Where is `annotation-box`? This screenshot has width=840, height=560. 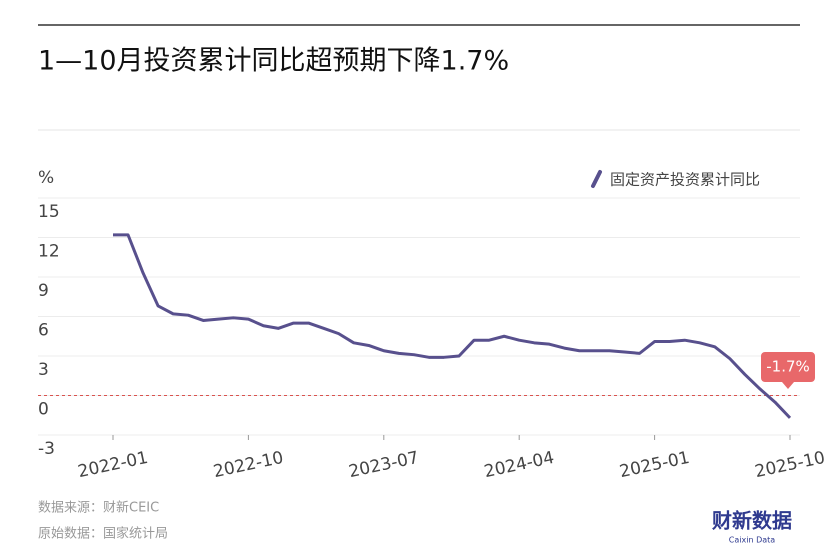 annotation-box is located at coordinates (788, 367).